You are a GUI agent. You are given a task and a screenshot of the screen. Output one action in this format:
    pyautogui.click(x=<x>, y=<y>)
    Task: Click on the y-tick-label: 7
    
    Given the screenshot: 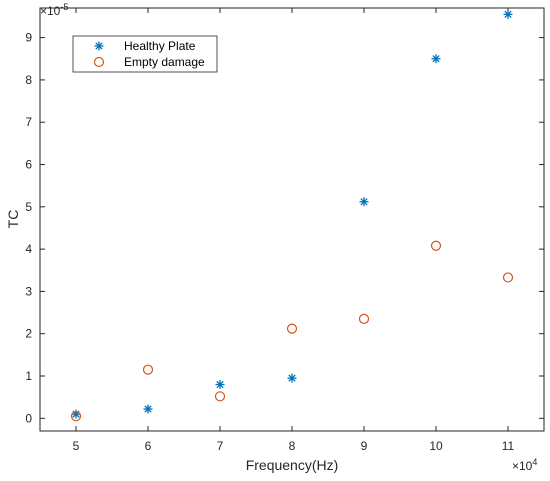 What is the action you would take?
    pyautogui.click(x=28, y=122)
    